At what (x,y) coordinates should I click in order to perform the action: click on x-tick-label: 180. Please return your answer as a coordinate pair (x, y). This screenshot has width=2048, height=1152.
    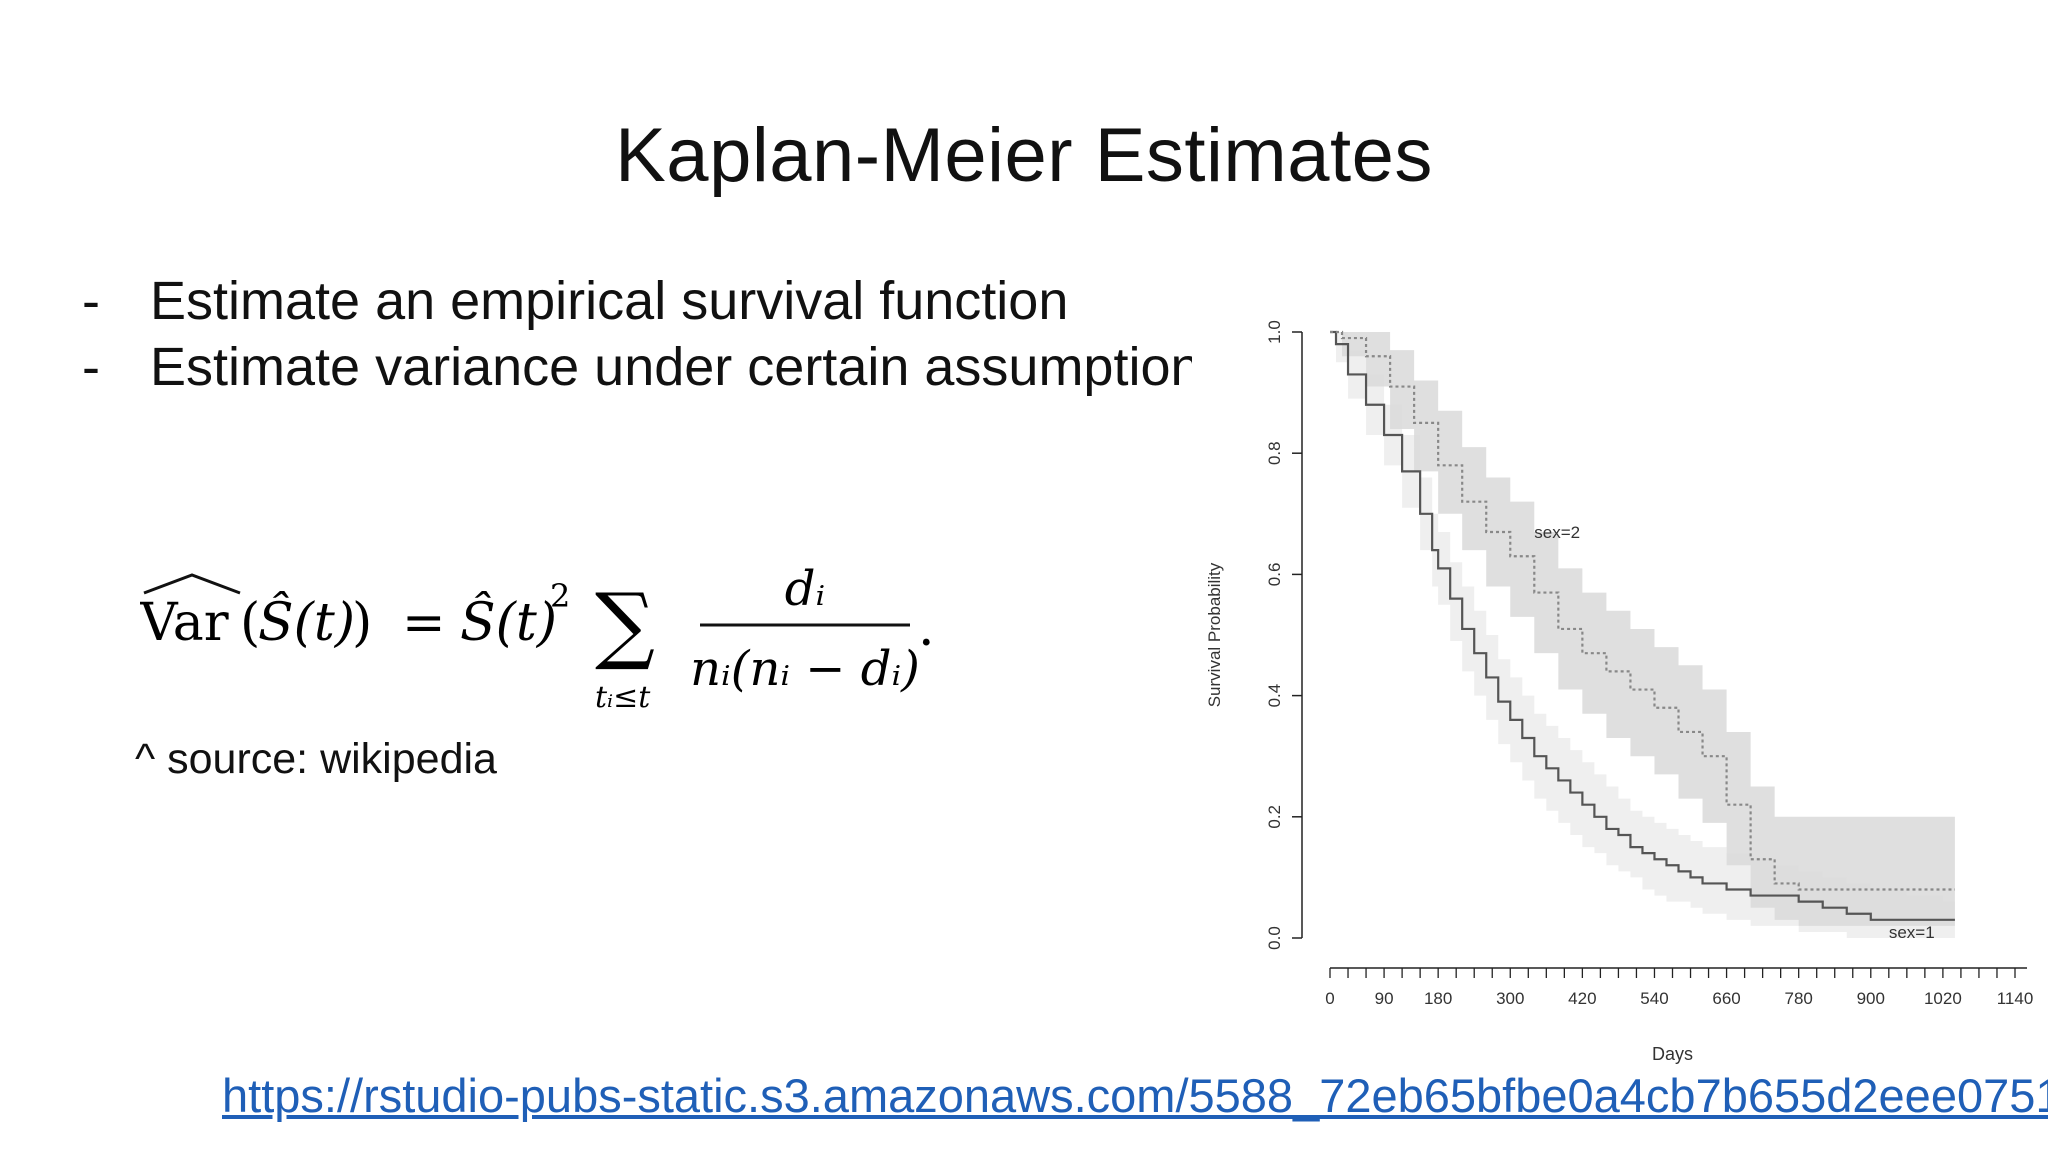
    Looking at the image, I should click on (1438, 998).